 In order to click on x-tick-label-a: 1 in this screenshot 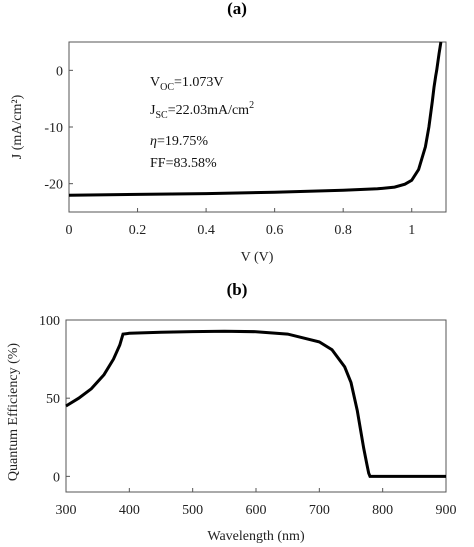, I will do `click(411, 230)`.